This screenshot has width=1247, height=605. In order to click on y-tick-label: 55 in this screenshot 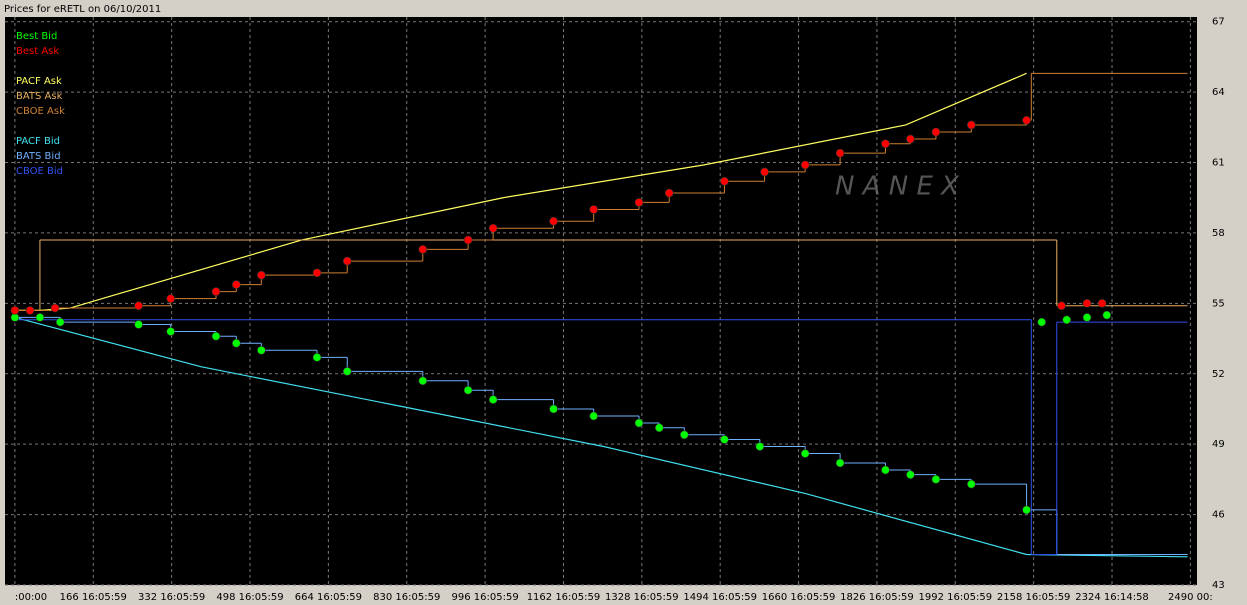, I will do `click(1218, 303)`.